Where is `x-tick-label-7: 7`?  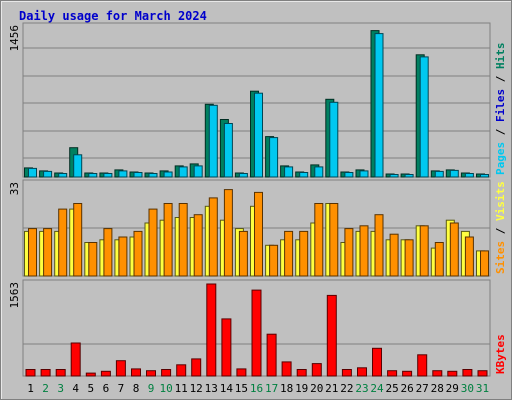 x-tick-label-7: 7 is located at coordinates (121, 388).